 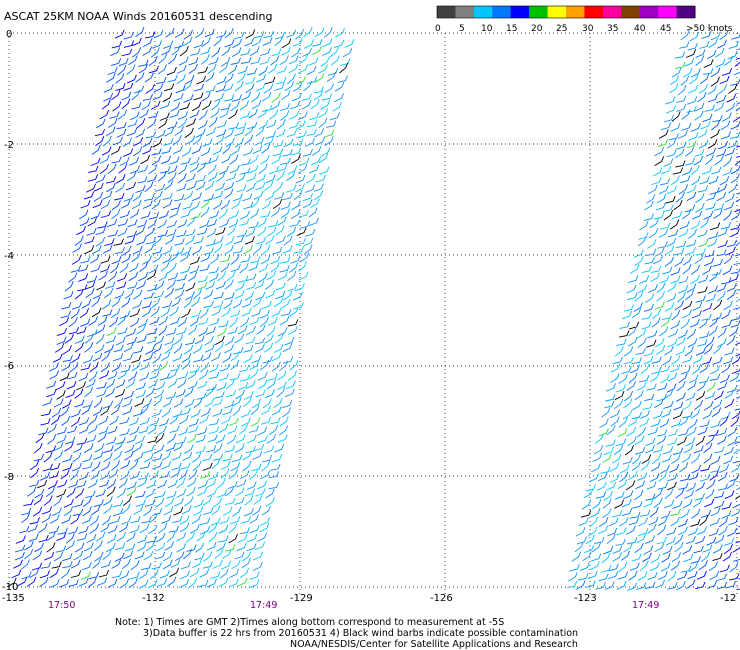 What do you see at coordinates (612, 12) in the screenshot?
I see `legend-swatch` at bounding box center [612, 12].